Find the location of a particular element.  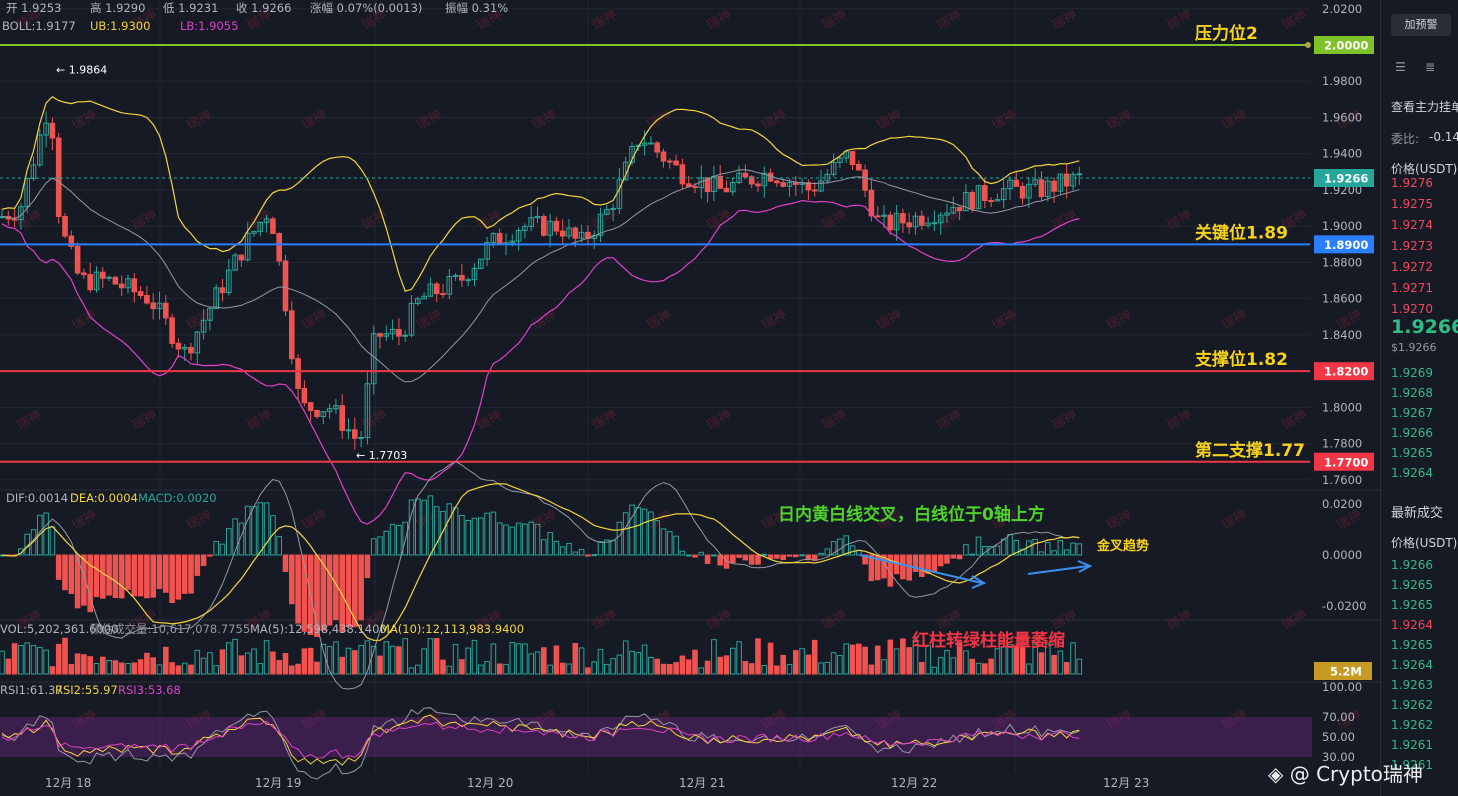

bid-price: 1.9264 is located at coordinates (1412, 473).